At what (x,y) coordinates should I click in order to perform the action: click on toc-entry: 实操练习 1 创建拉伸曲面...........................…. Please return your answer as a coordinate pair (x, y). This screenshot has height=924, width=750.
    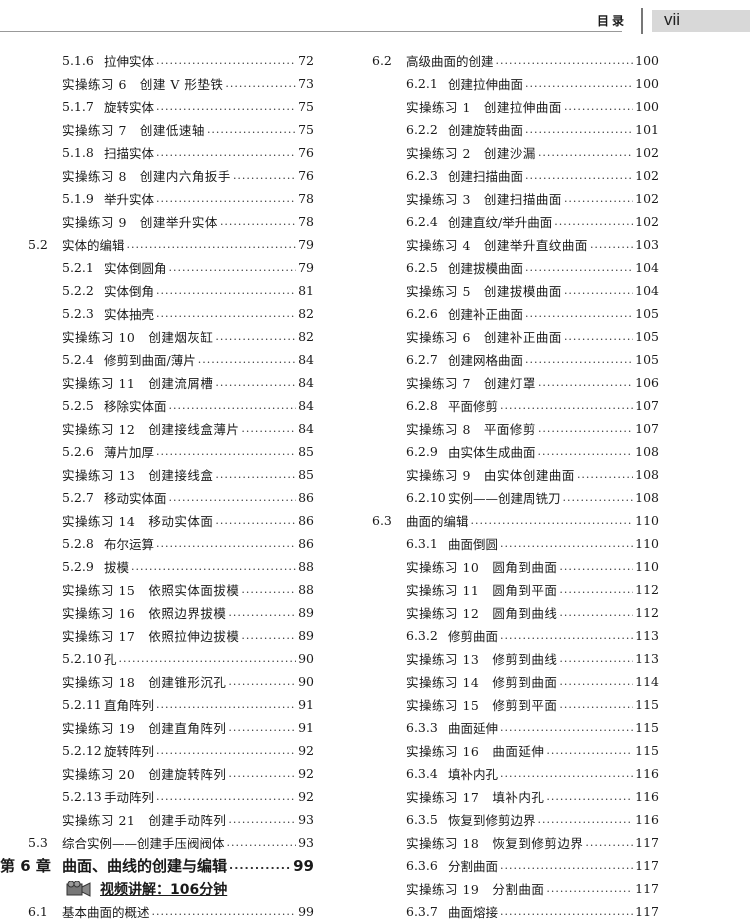
    Looking at the image, I should click on (501, 106).